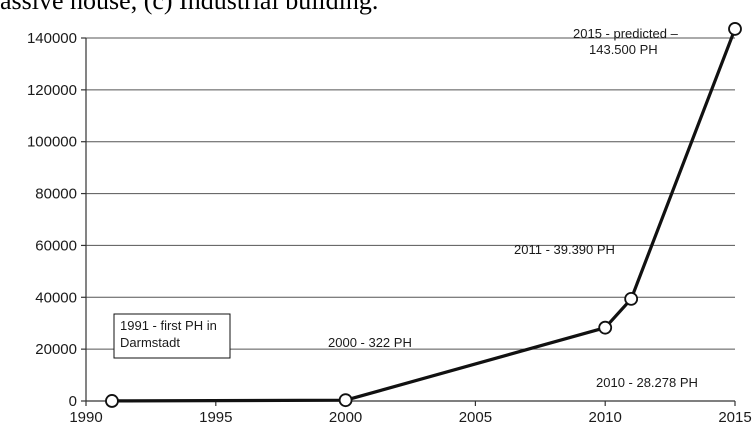  What do you see at coordinates (52, 220) in the screenshot?
I see `y-tick-labels: 0 20000 40000 60000 80000 100000 120000 140000` at bounding box center [52, 220].